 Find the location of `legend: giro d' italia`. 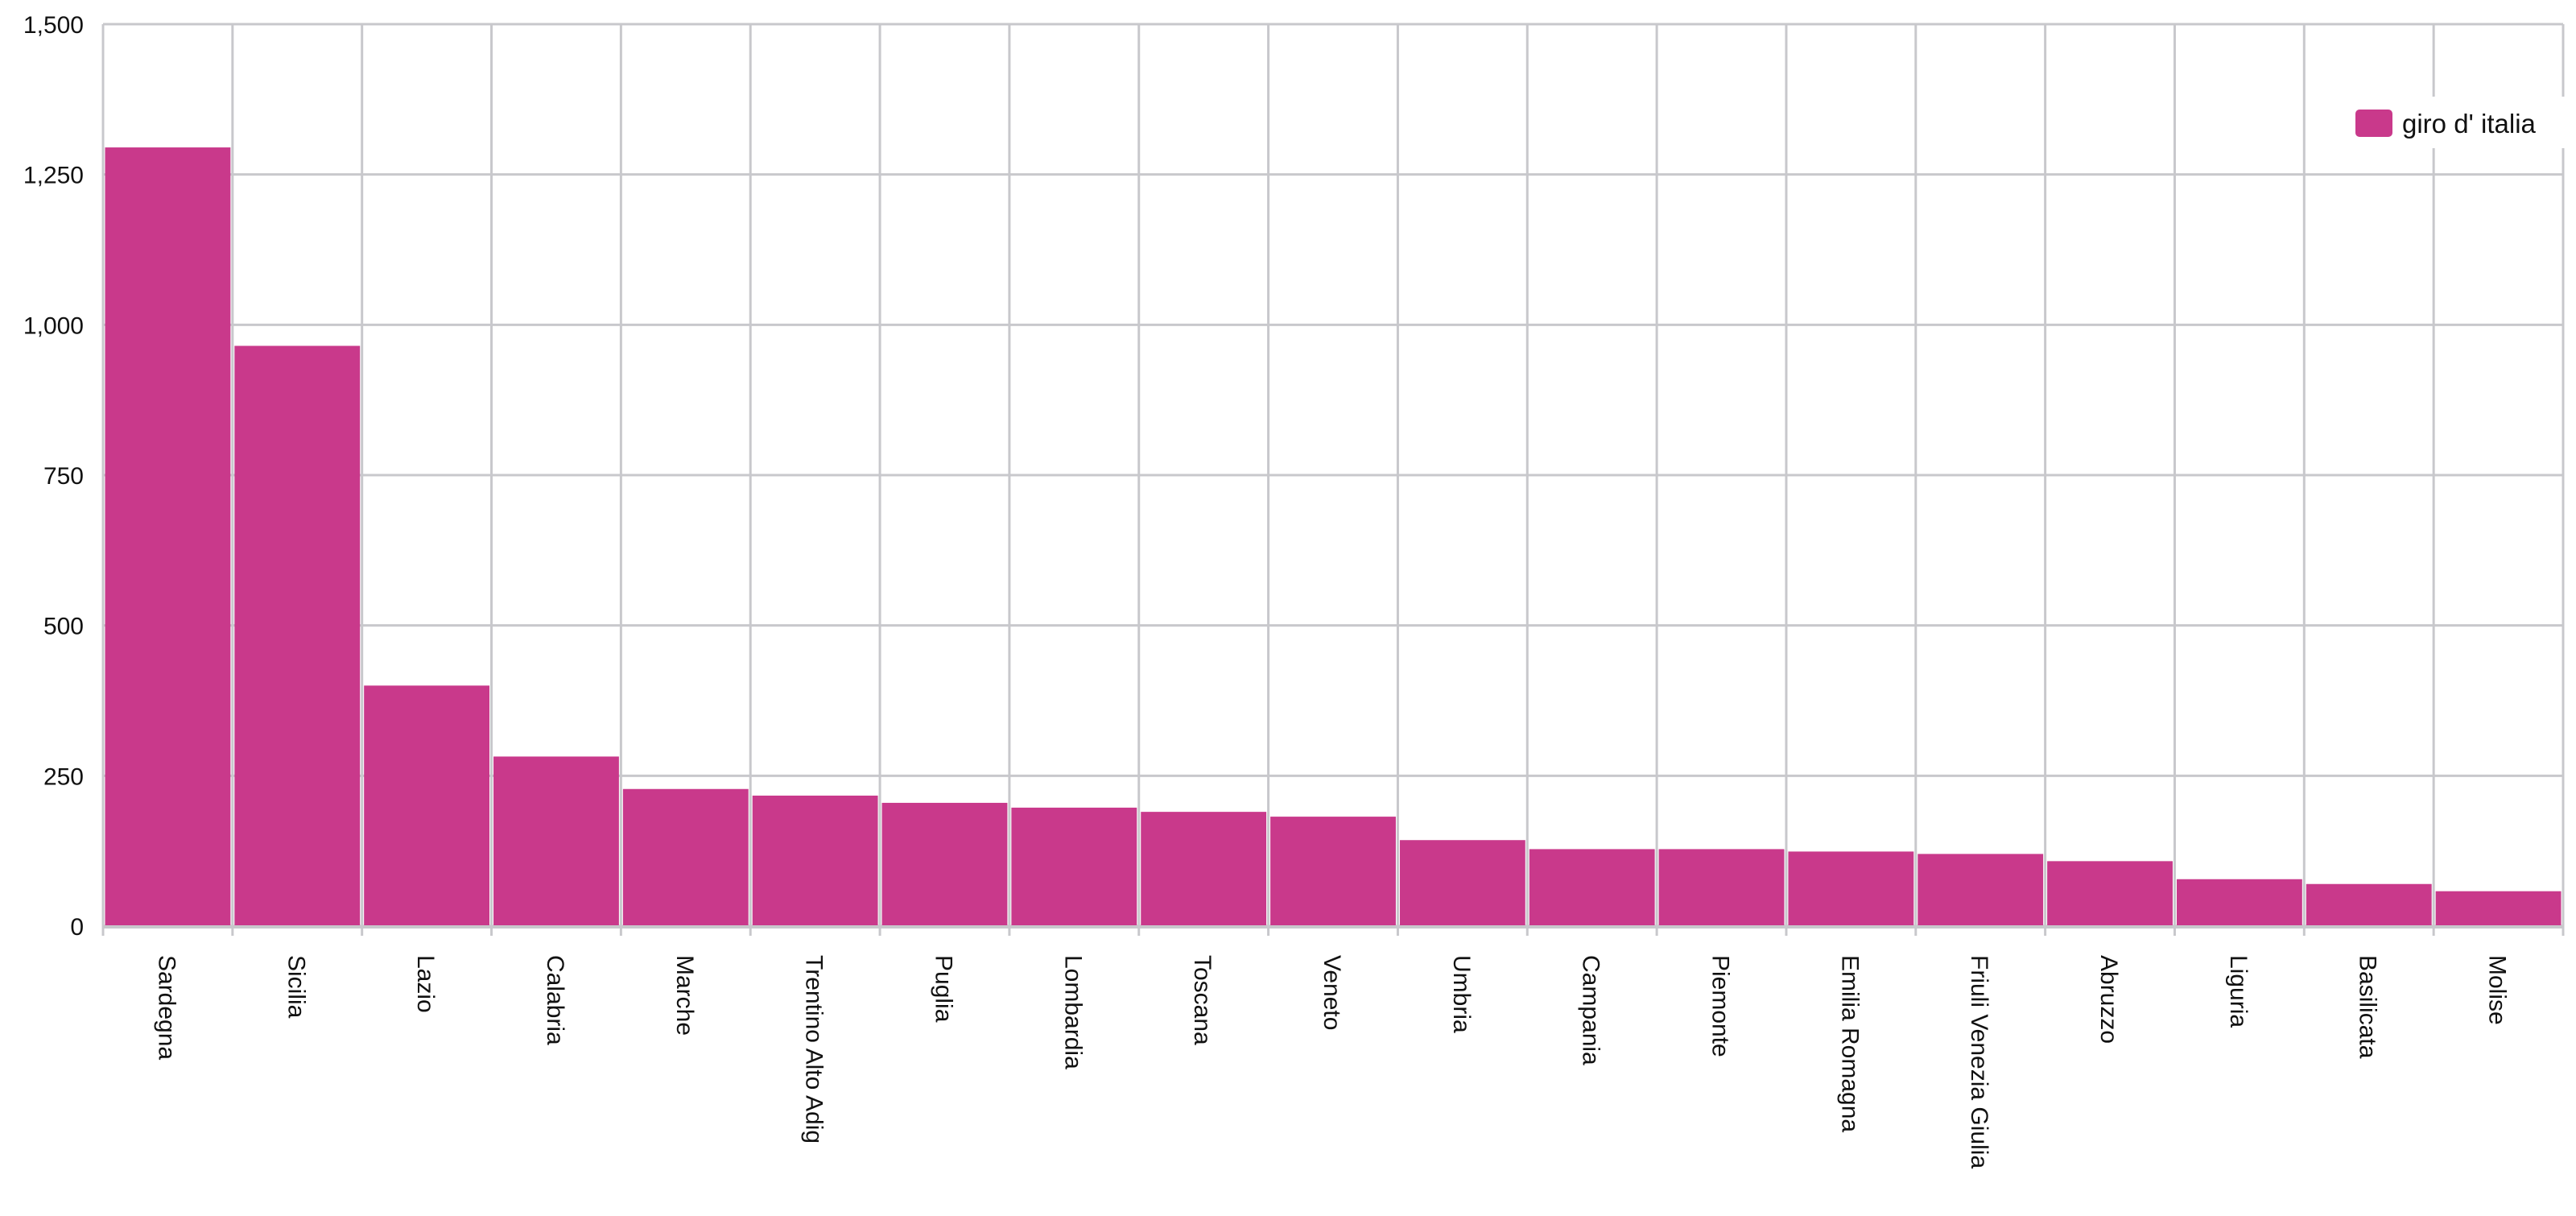

legend: giro d' italia is located at coordinates (2454, 122).